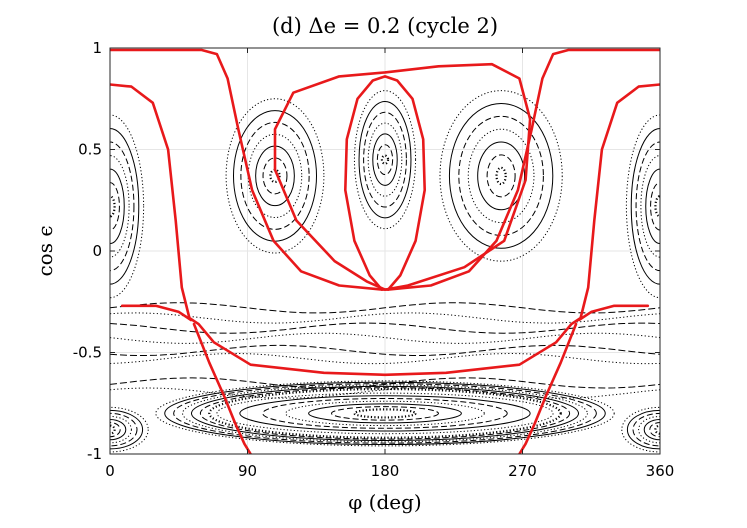 This screenshot has width=747, height=528. Describe the element at coordinates (522, 471) in the screenshot. I see `x-tick-label: 270` at that location.